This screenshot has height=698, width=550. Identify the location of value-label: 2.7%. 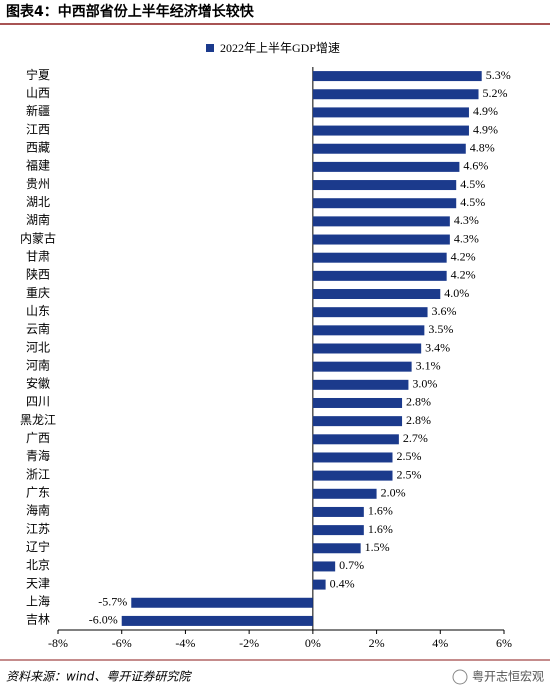
(415, 438).